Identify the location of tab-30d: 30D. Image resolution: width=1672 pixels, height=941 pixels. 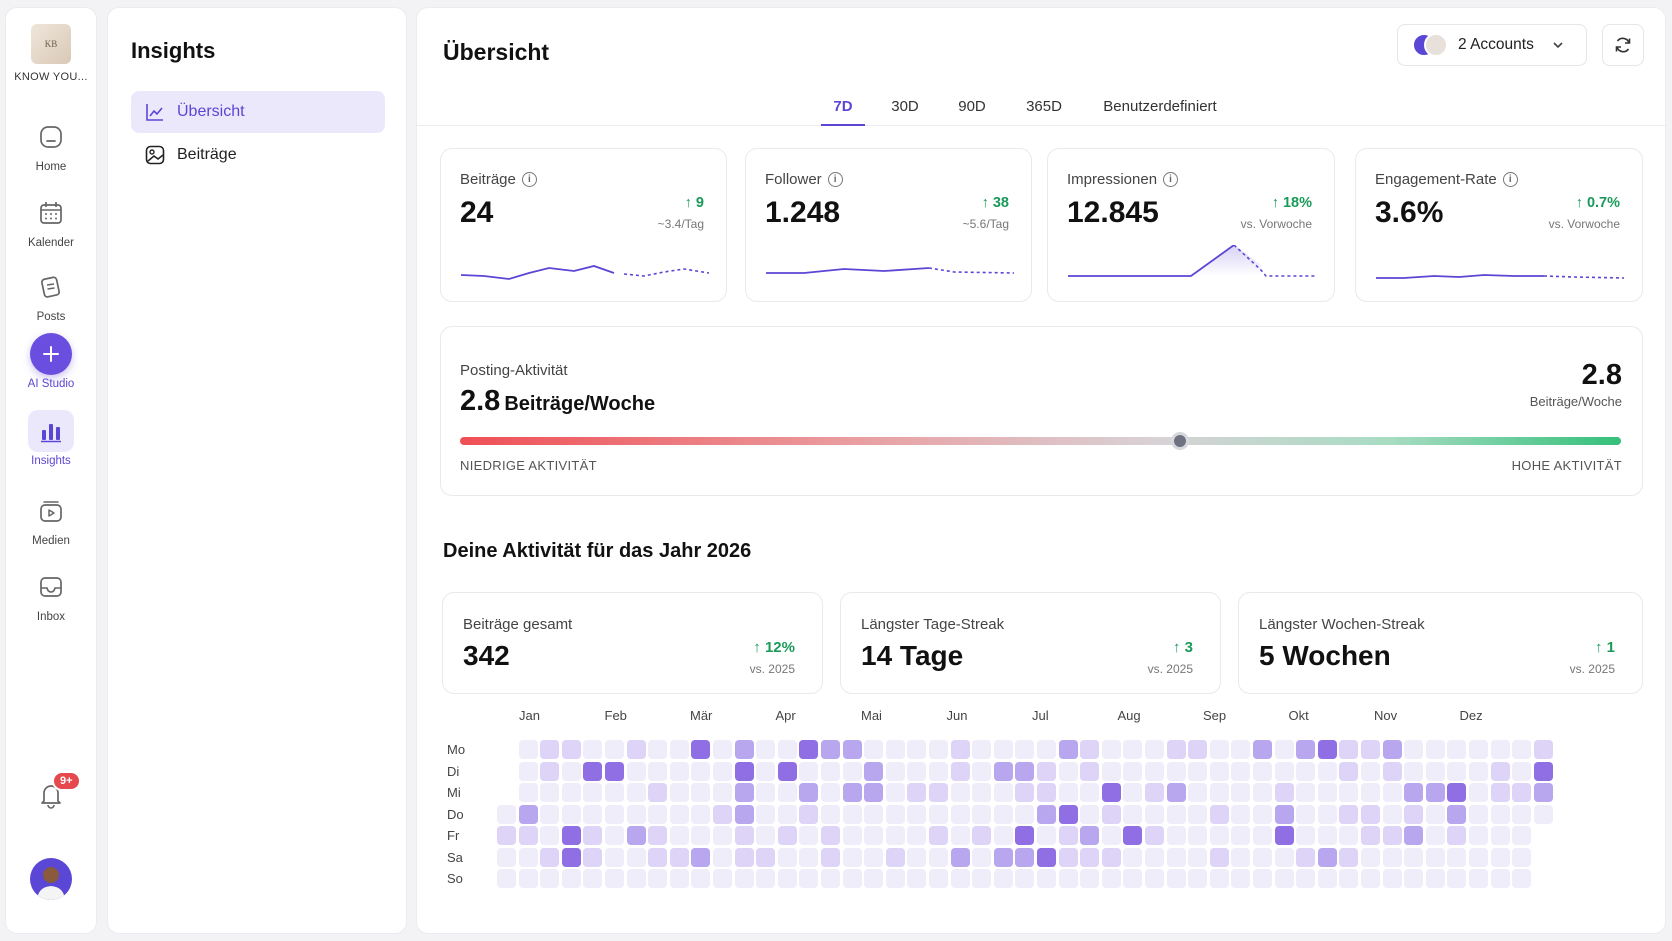
(905, 106).